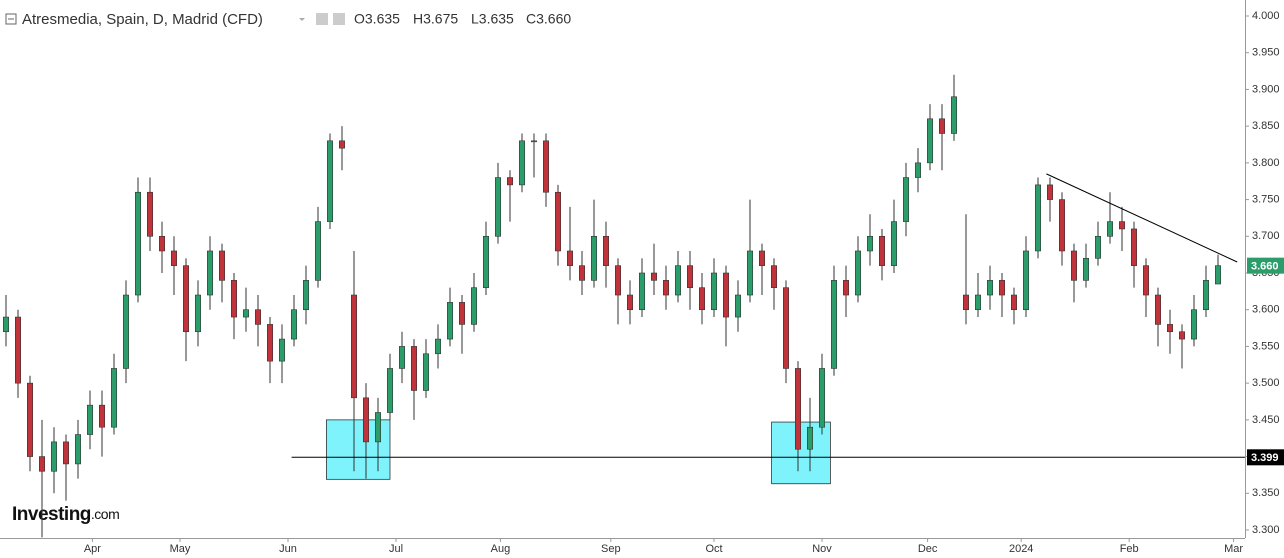  What do you see at coordinates (492, 19) in the screenshot?
I see `legend-low: L3.635` at bounding box center [492, 19].